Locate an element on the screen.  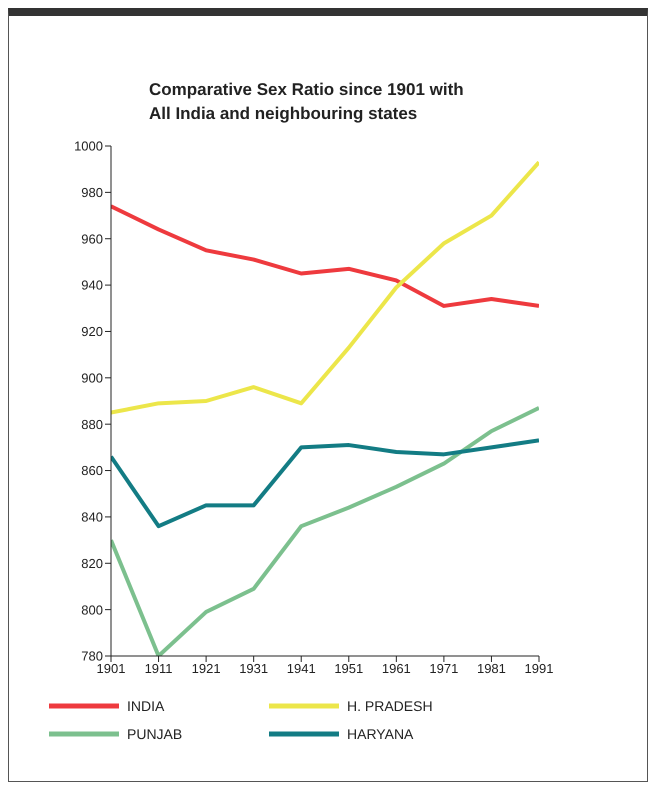
x-tick-label: 1981 is located at coordinates (491, 668).